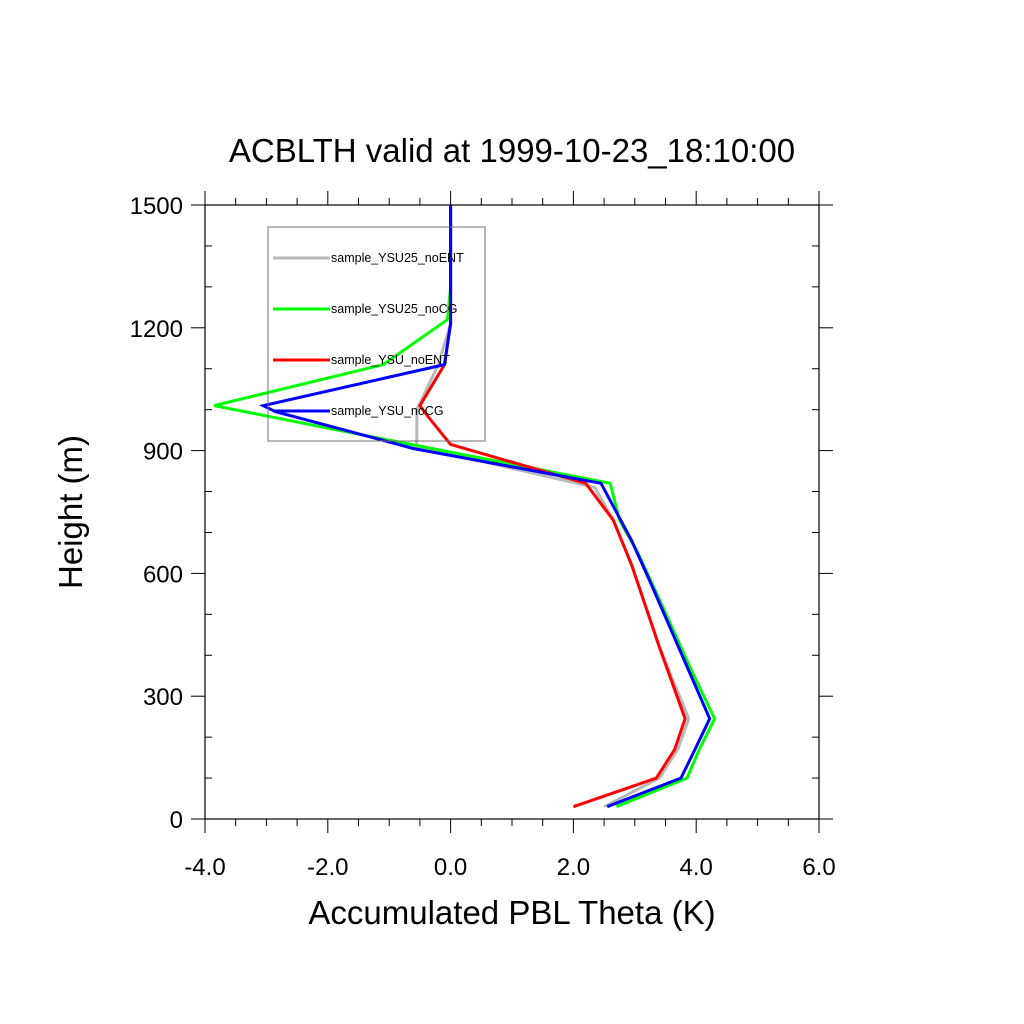 This screenshot has height=1024, width=1024. I want to click on x-tick-label: 6.0, so click(818, 867).